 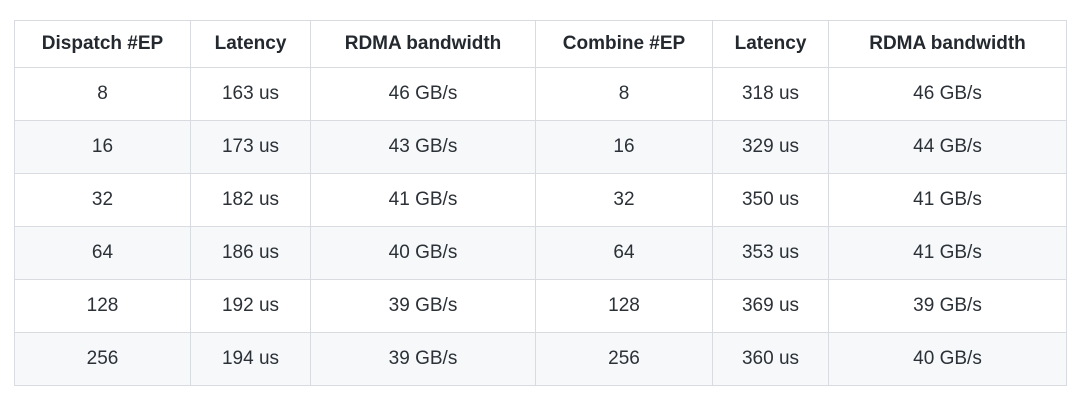 I want to click on table-cell: 318 us, so click(x=770, y=94).